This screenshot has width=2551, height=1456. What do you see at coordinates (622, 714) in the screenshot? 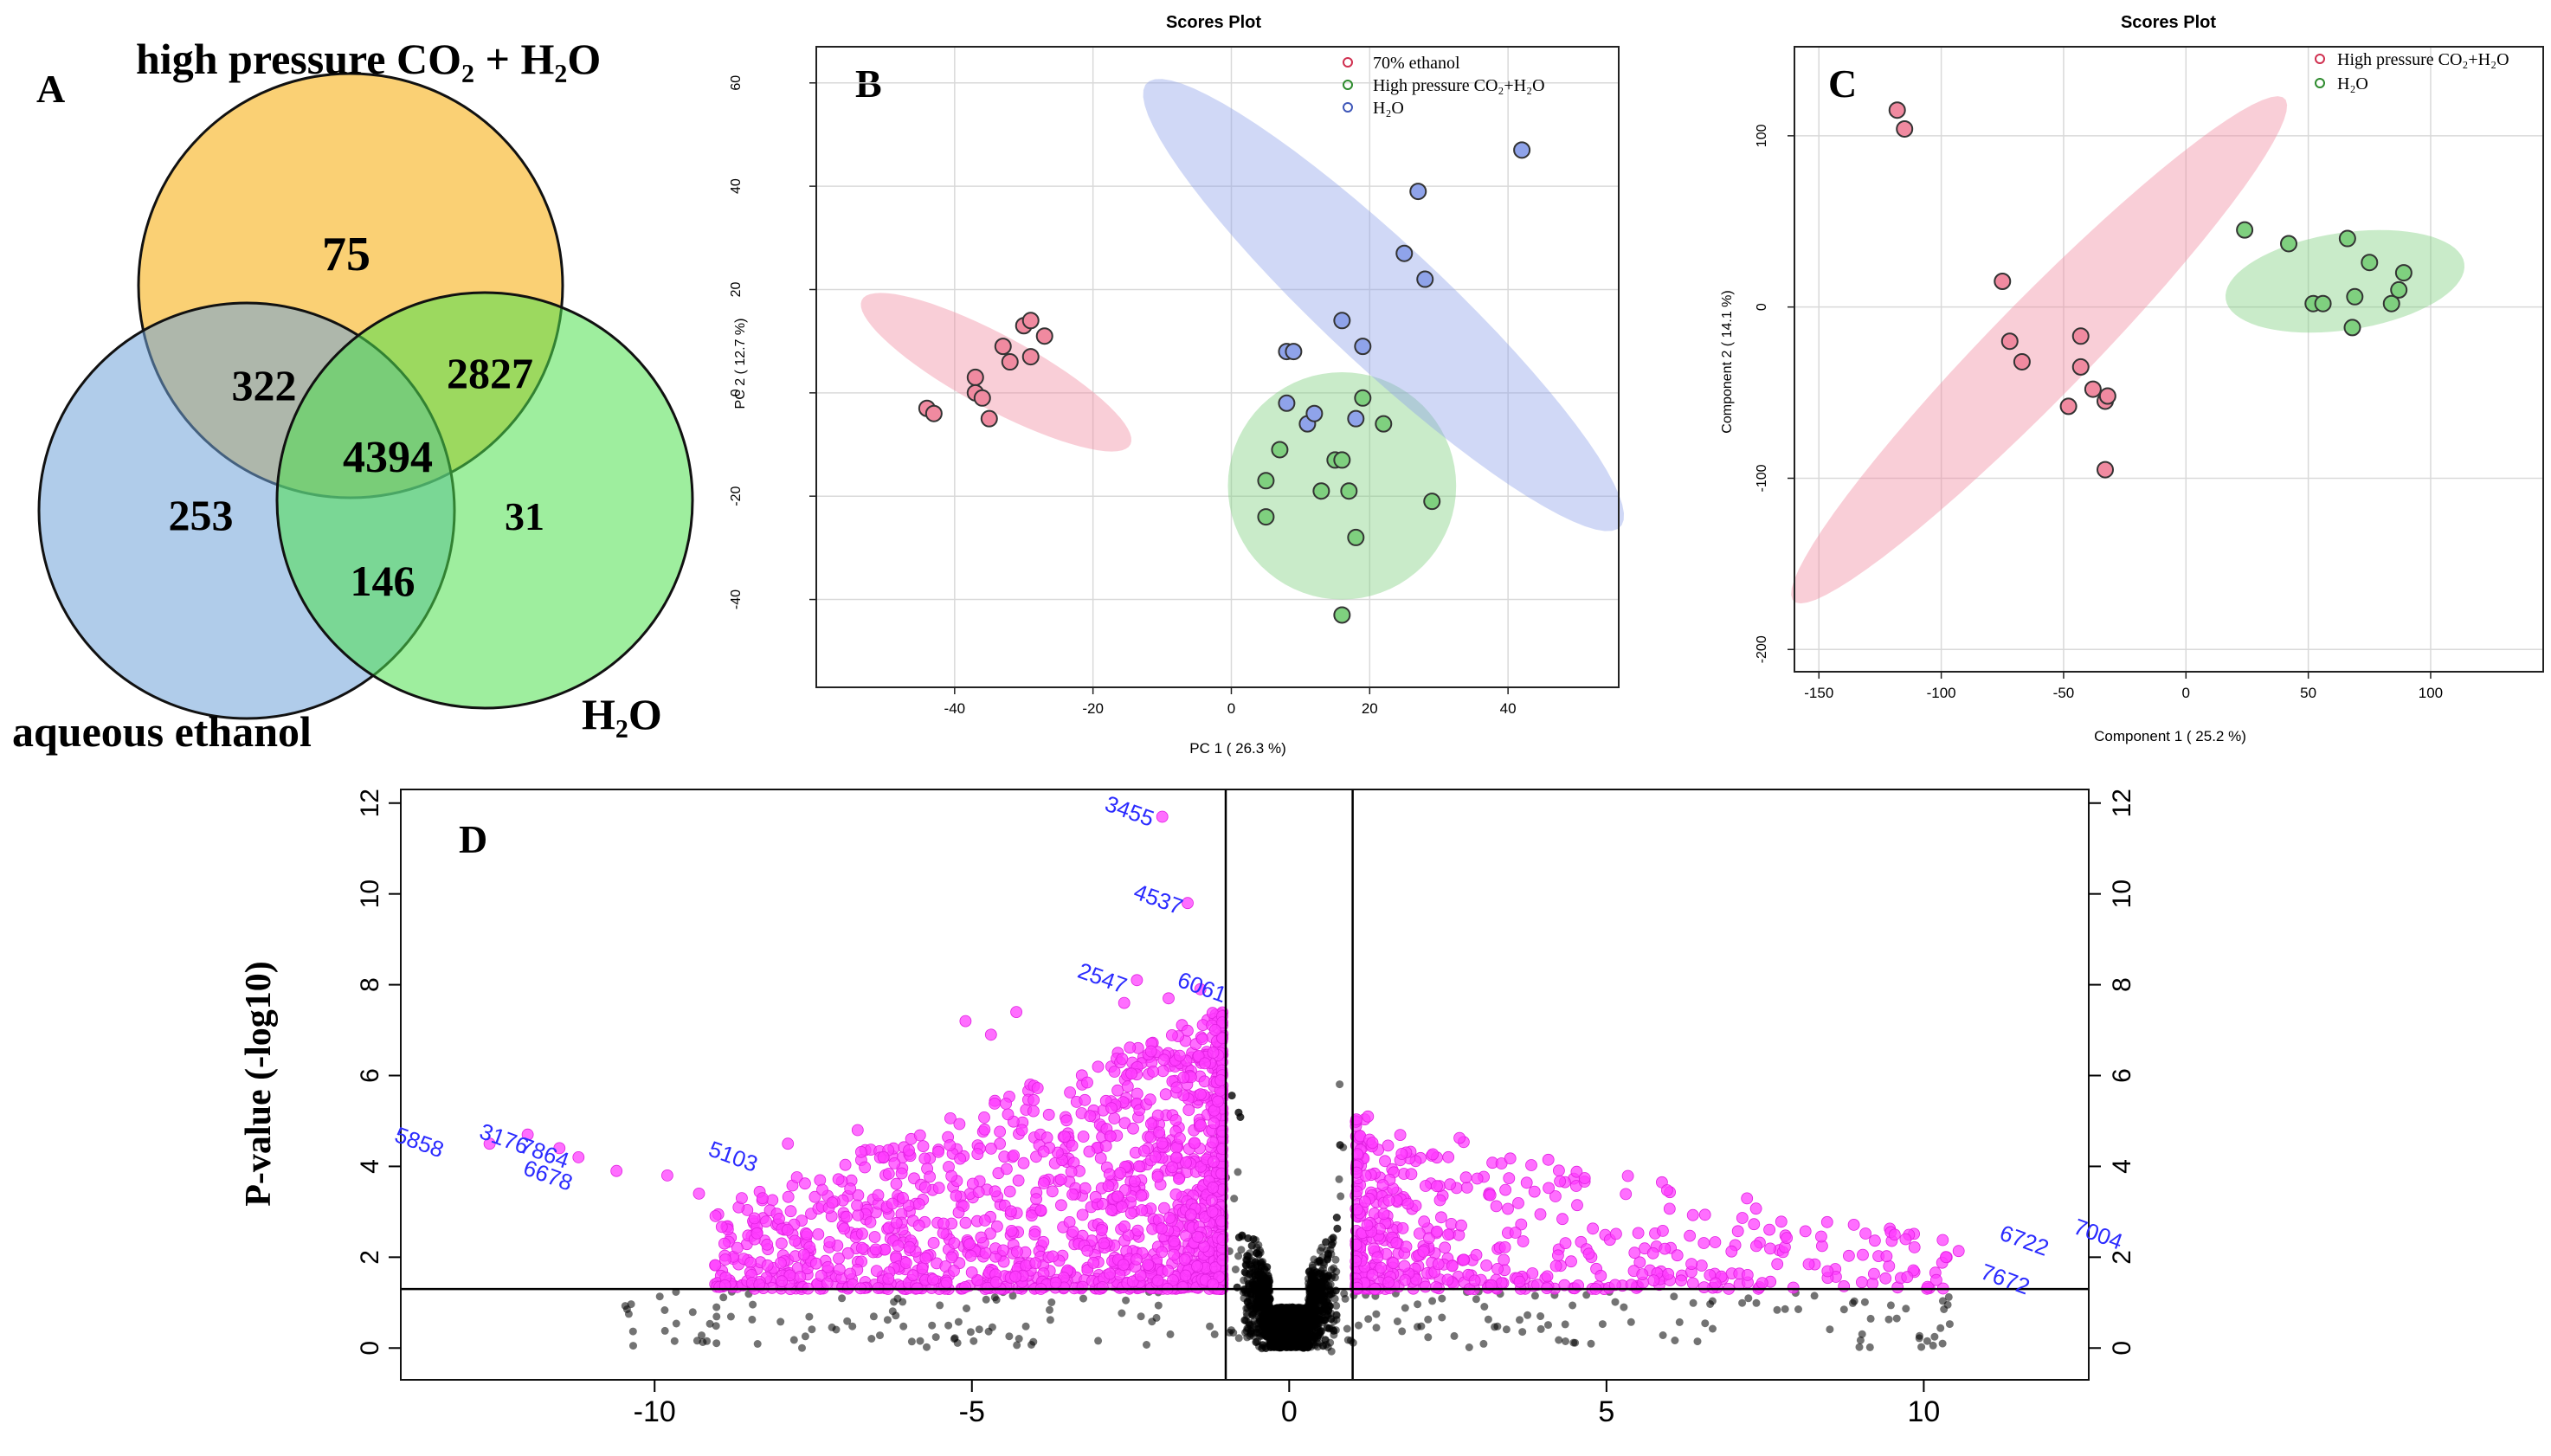
I see `venn-label-water: H₂O` at bounding box center [622, 714].